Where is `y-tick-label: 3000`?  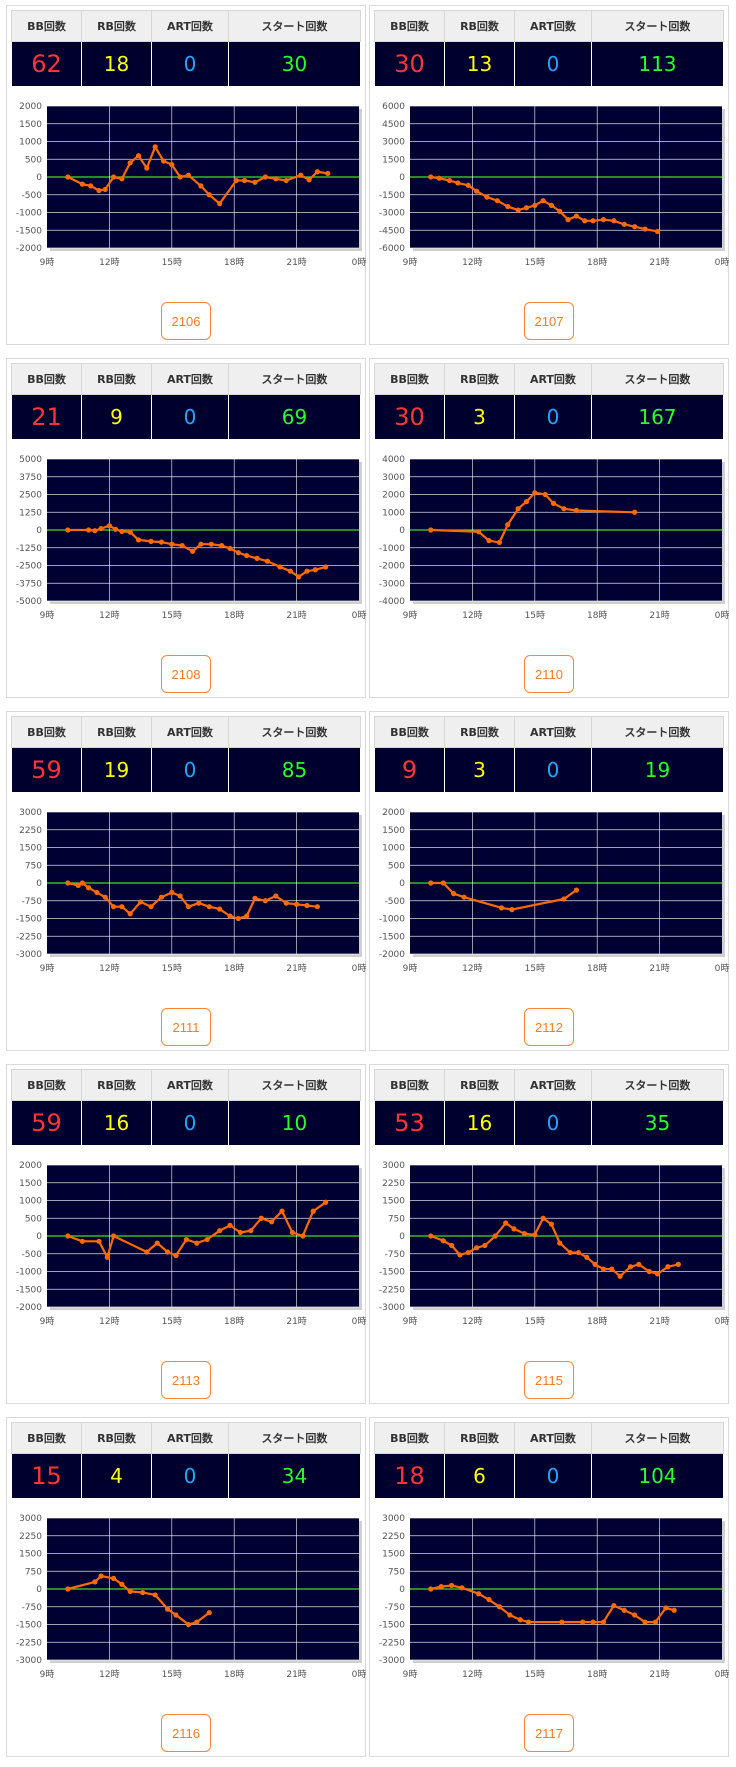
y-tick-label: 3000 is located at coordinates (393, 143).